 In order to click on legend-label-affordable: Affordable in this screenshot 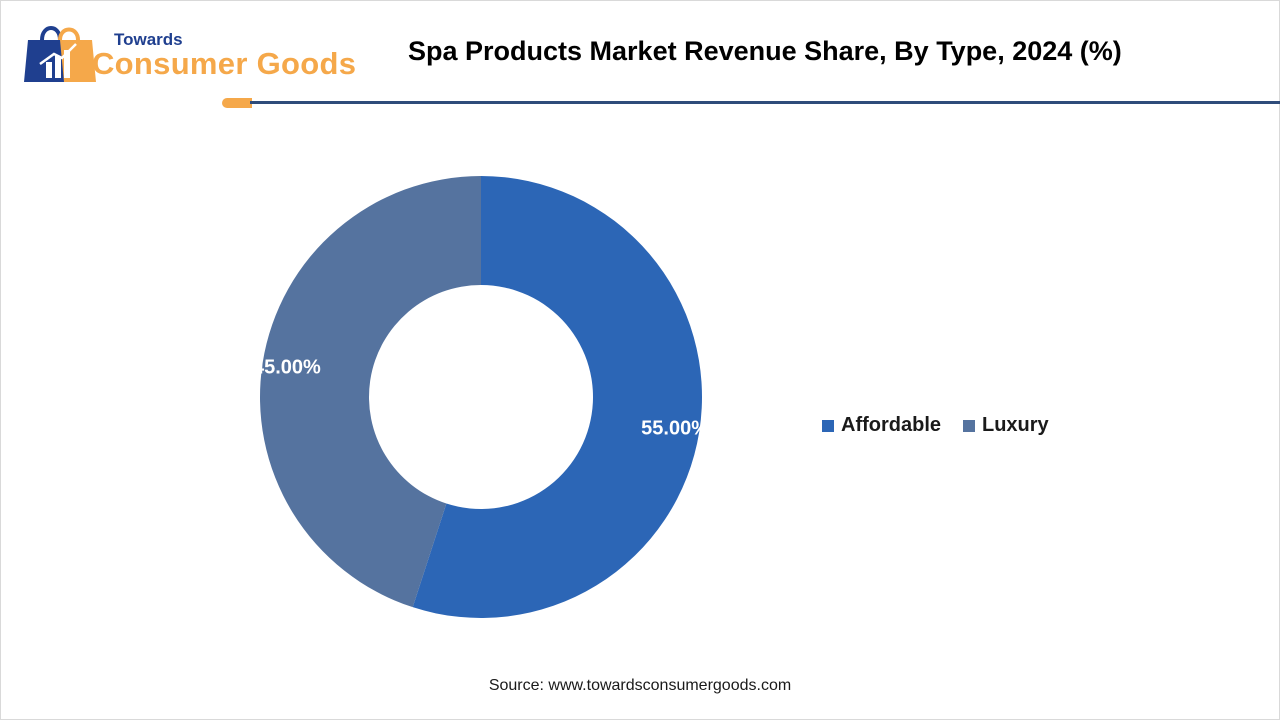, I will do `click(891, 425)`.